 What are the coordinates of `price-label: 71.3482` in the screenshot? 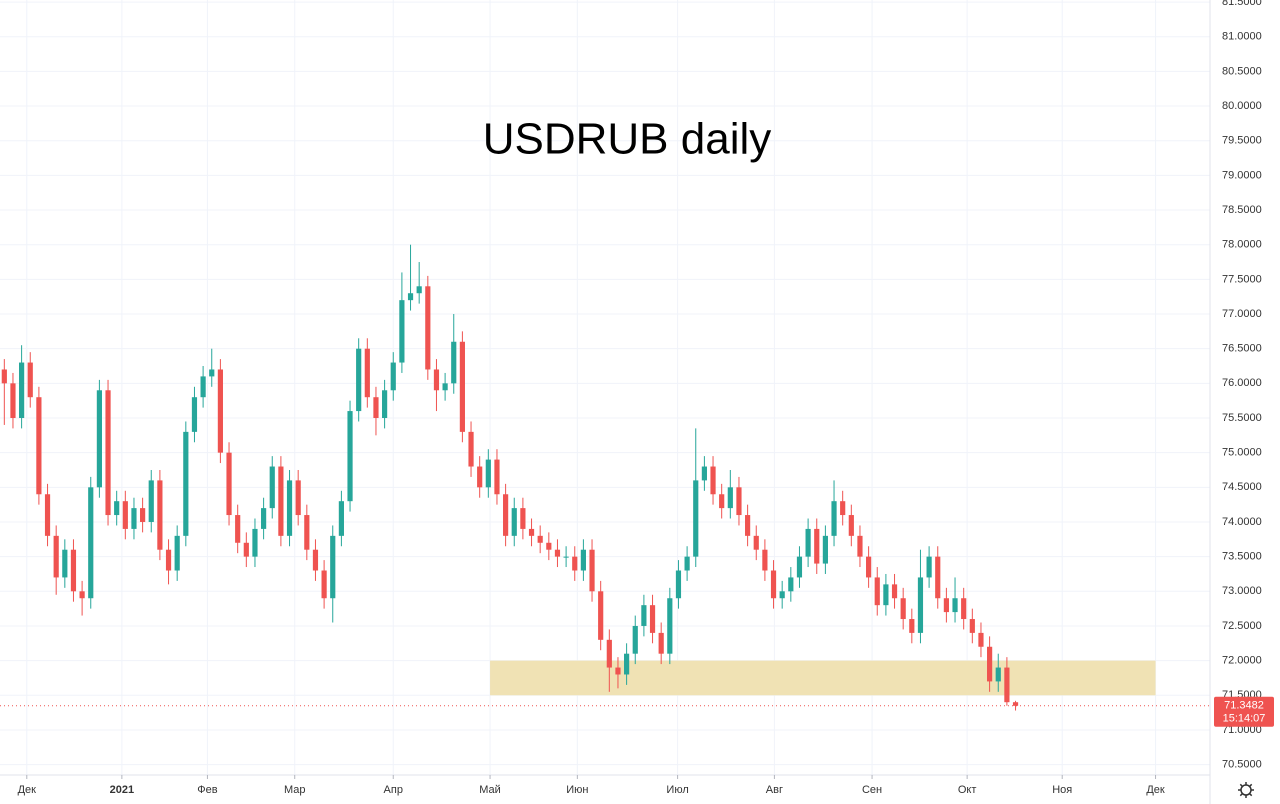 It's located at (1244, 706).